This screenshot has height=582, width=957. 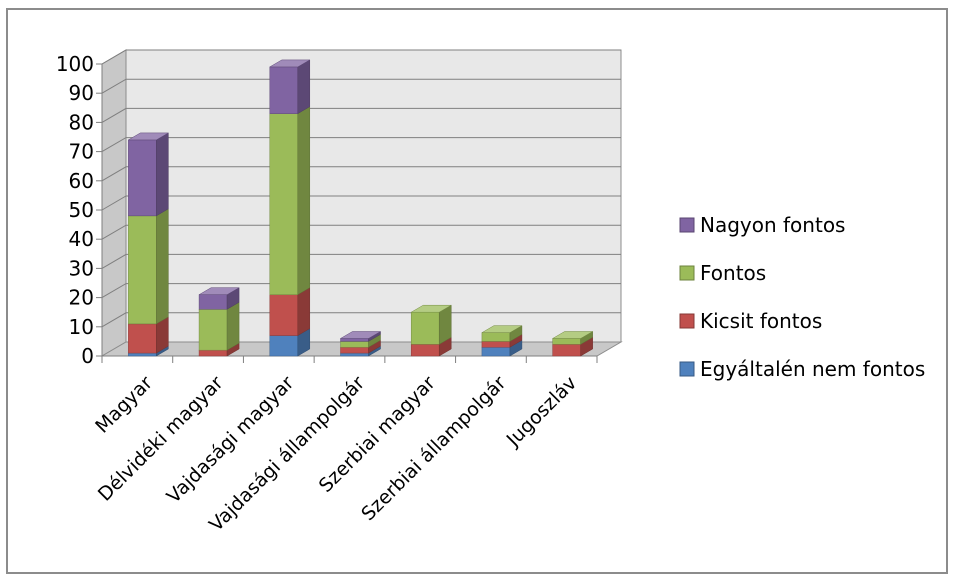 I want to click on y-tick-label: 0, so click(x=87, y=356).